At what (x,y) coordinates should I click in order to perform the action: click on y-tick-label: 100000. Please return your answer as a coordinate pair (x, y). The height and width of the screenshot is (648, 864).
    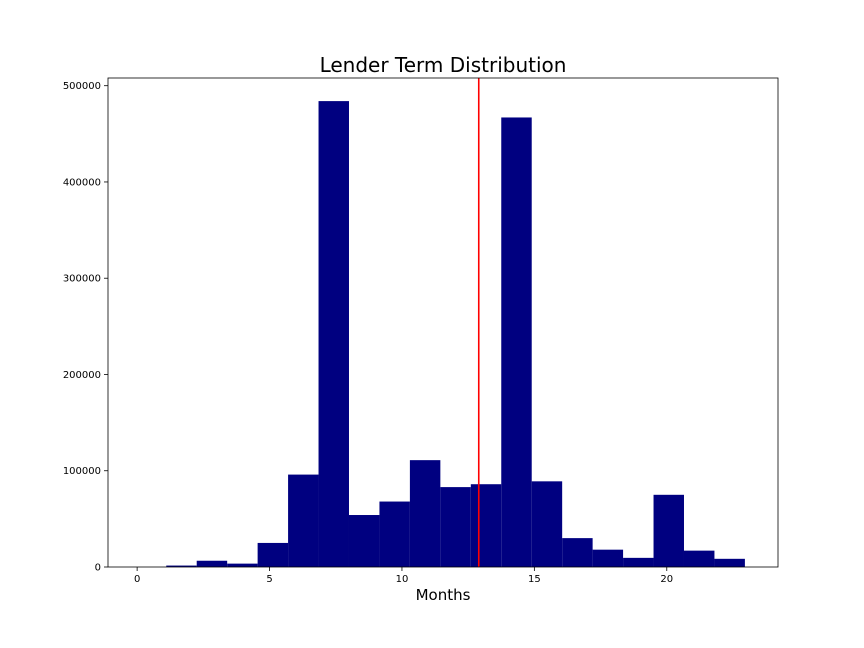
    Looking at the image, I should click on (82, 471).